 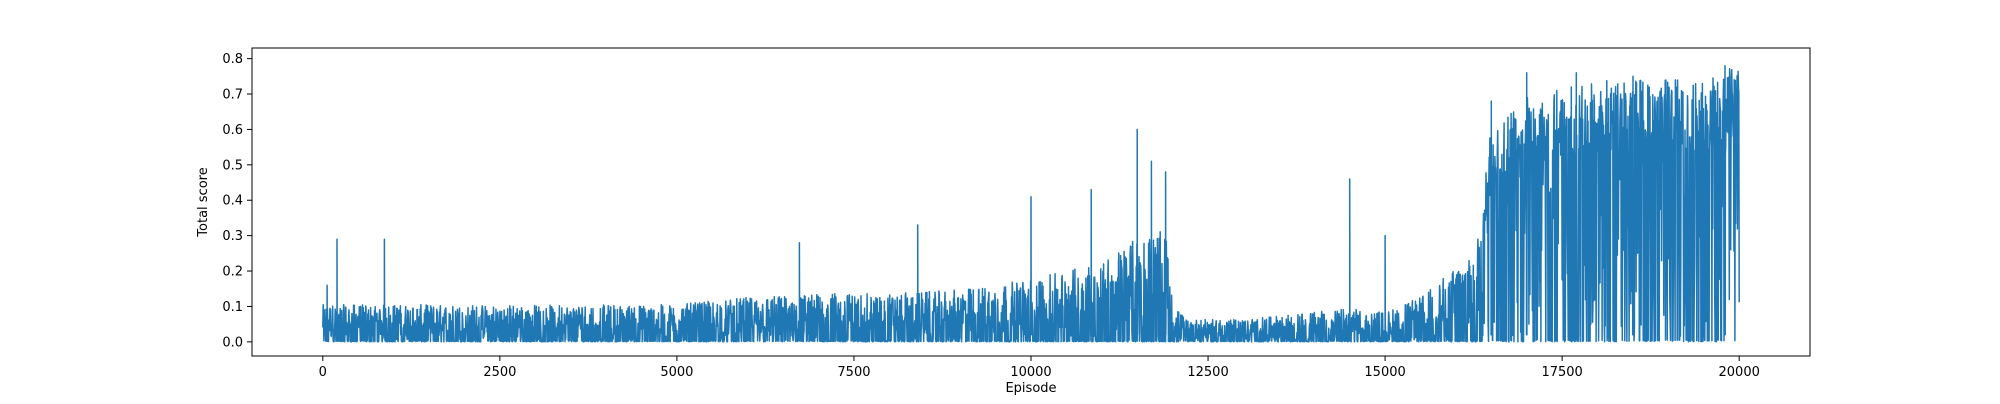 I want to click on y-tick-label: 0.5, so click(x=232, y=165).